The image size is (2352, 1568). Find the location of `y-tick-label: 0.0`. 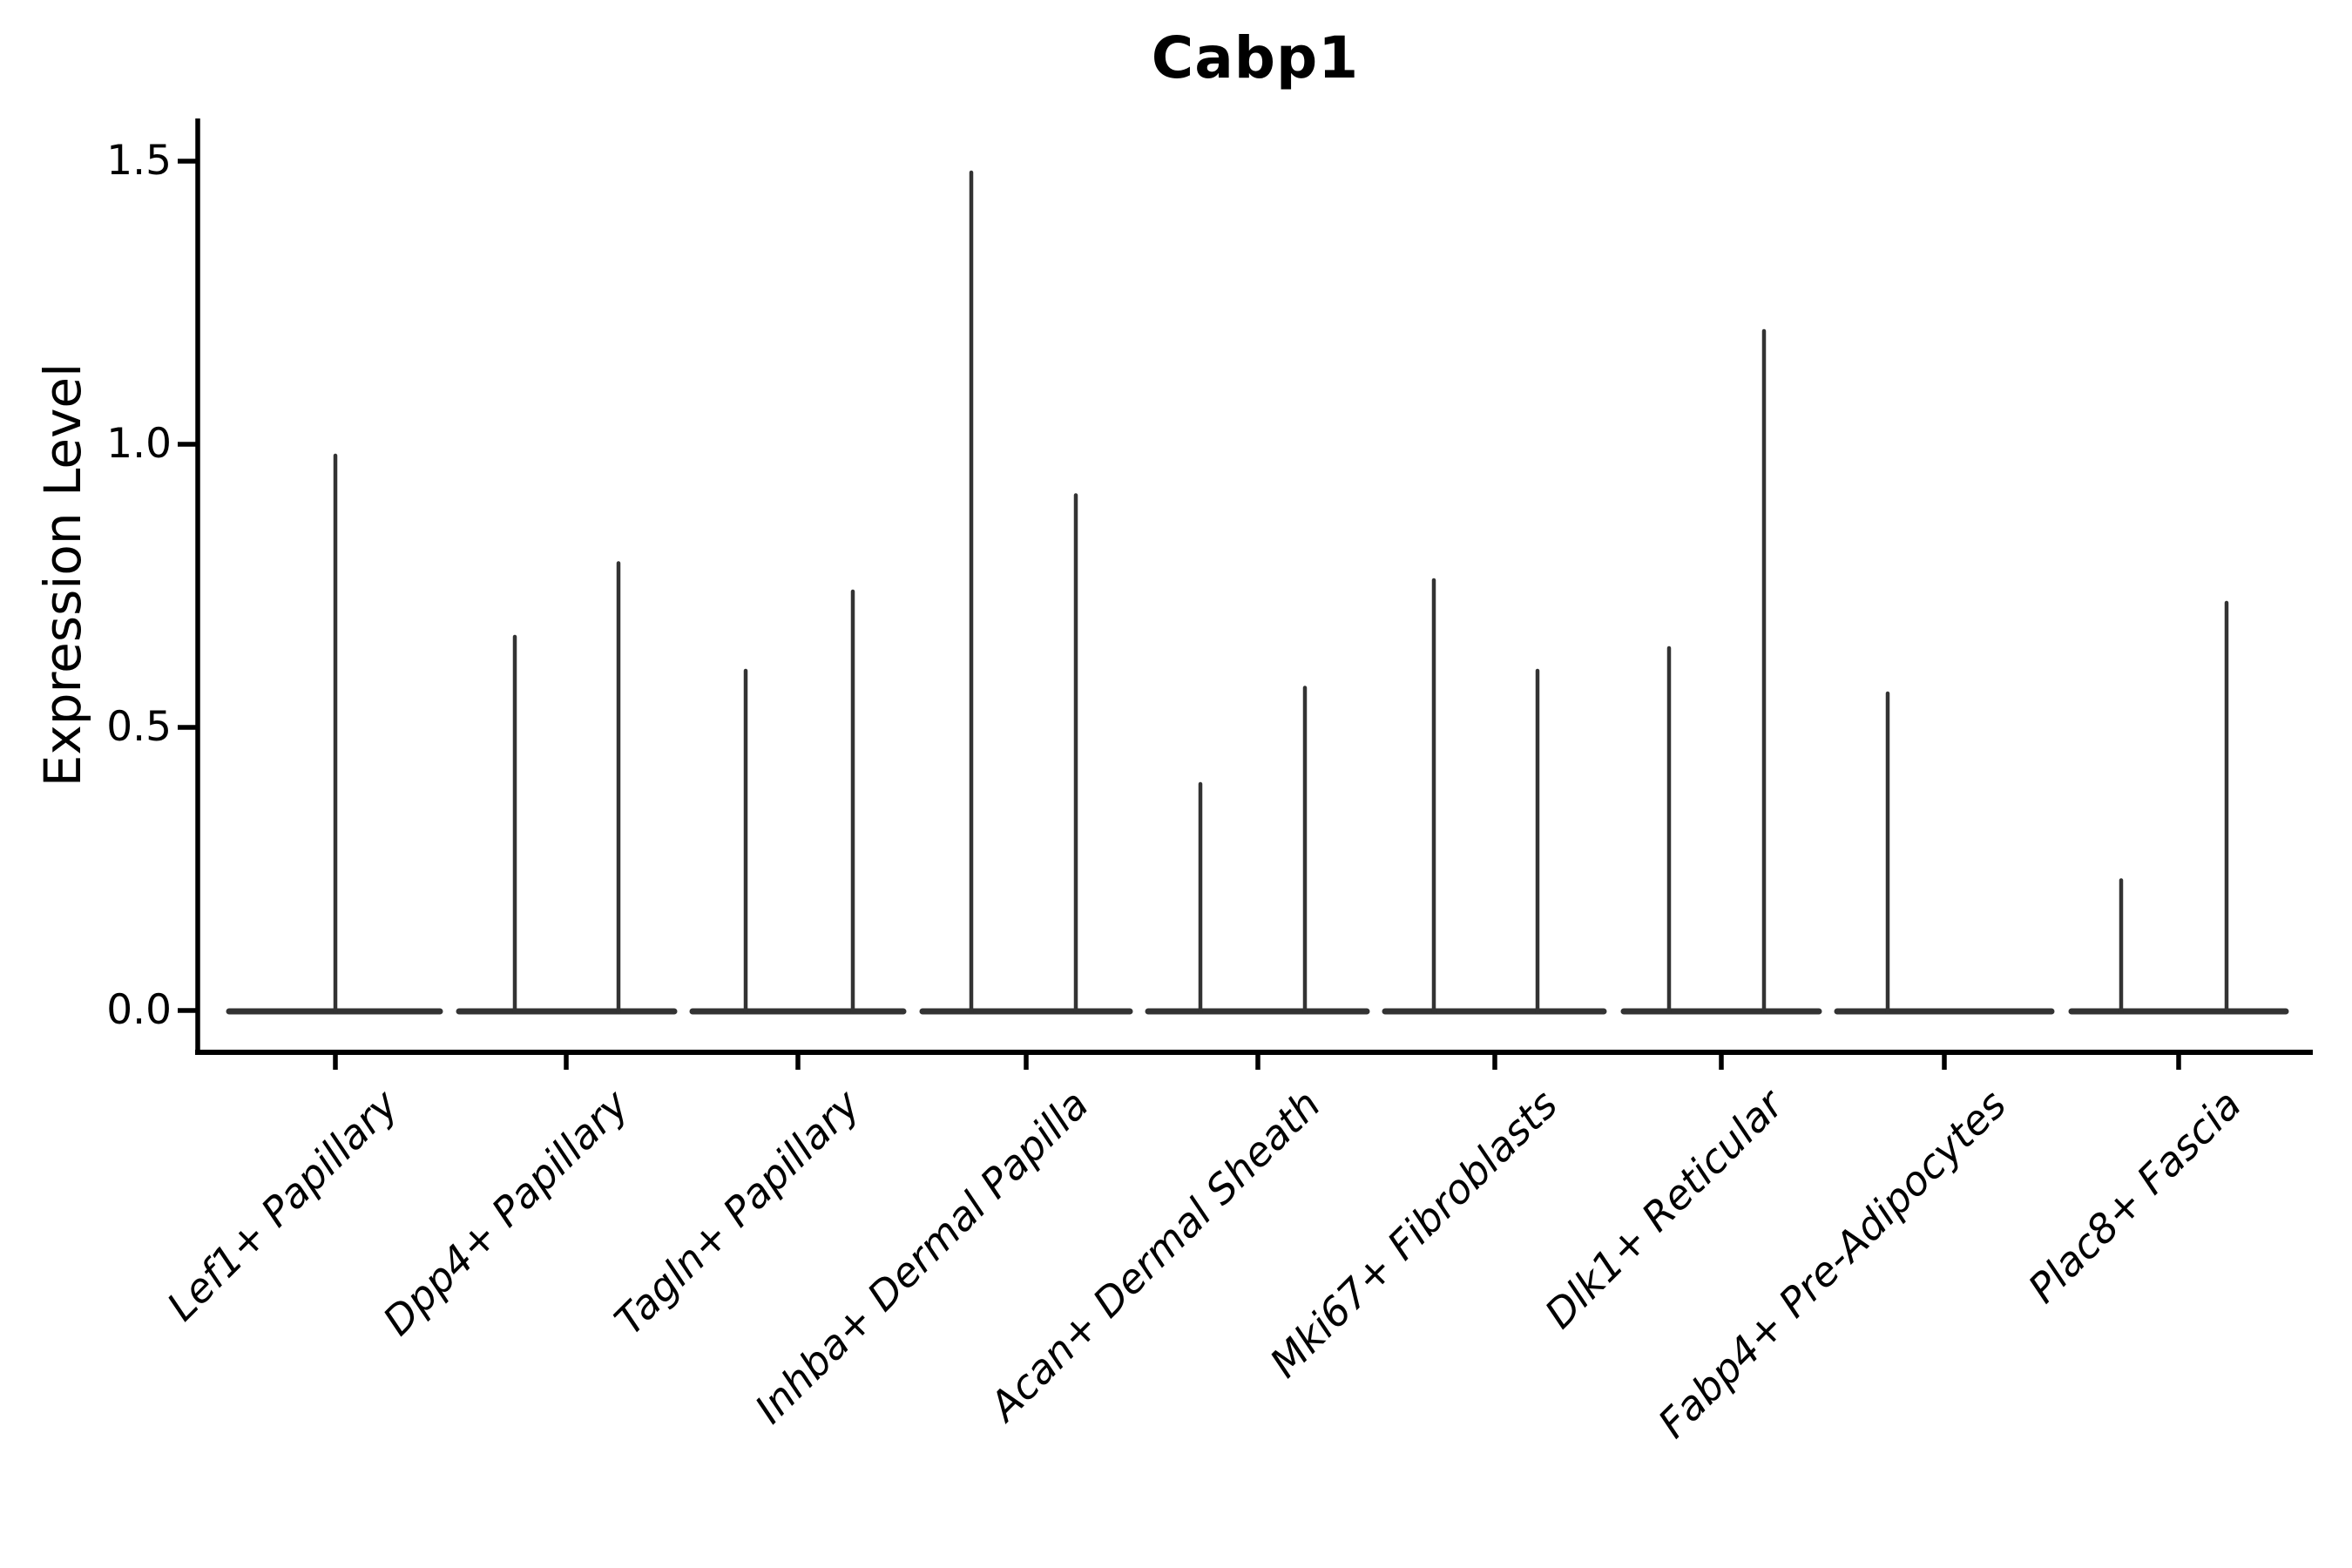

y-tick-label: 0.0 is located at coordinates (139, 1010).